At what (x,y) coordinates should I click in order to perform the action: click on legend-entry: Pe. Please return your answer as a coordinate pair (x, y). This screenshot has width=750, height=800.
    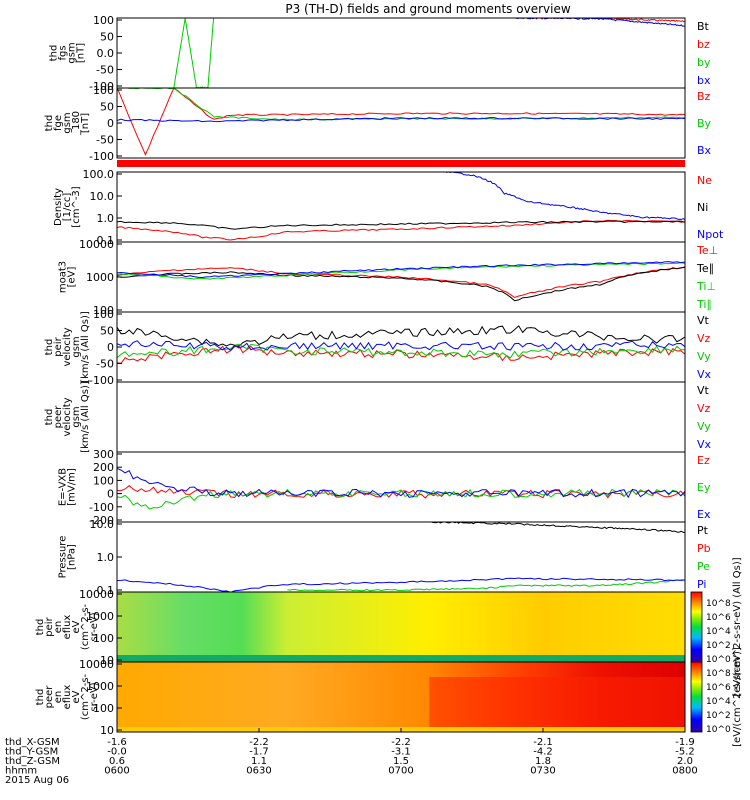
    Looking at the image, I should click on (703, 566).